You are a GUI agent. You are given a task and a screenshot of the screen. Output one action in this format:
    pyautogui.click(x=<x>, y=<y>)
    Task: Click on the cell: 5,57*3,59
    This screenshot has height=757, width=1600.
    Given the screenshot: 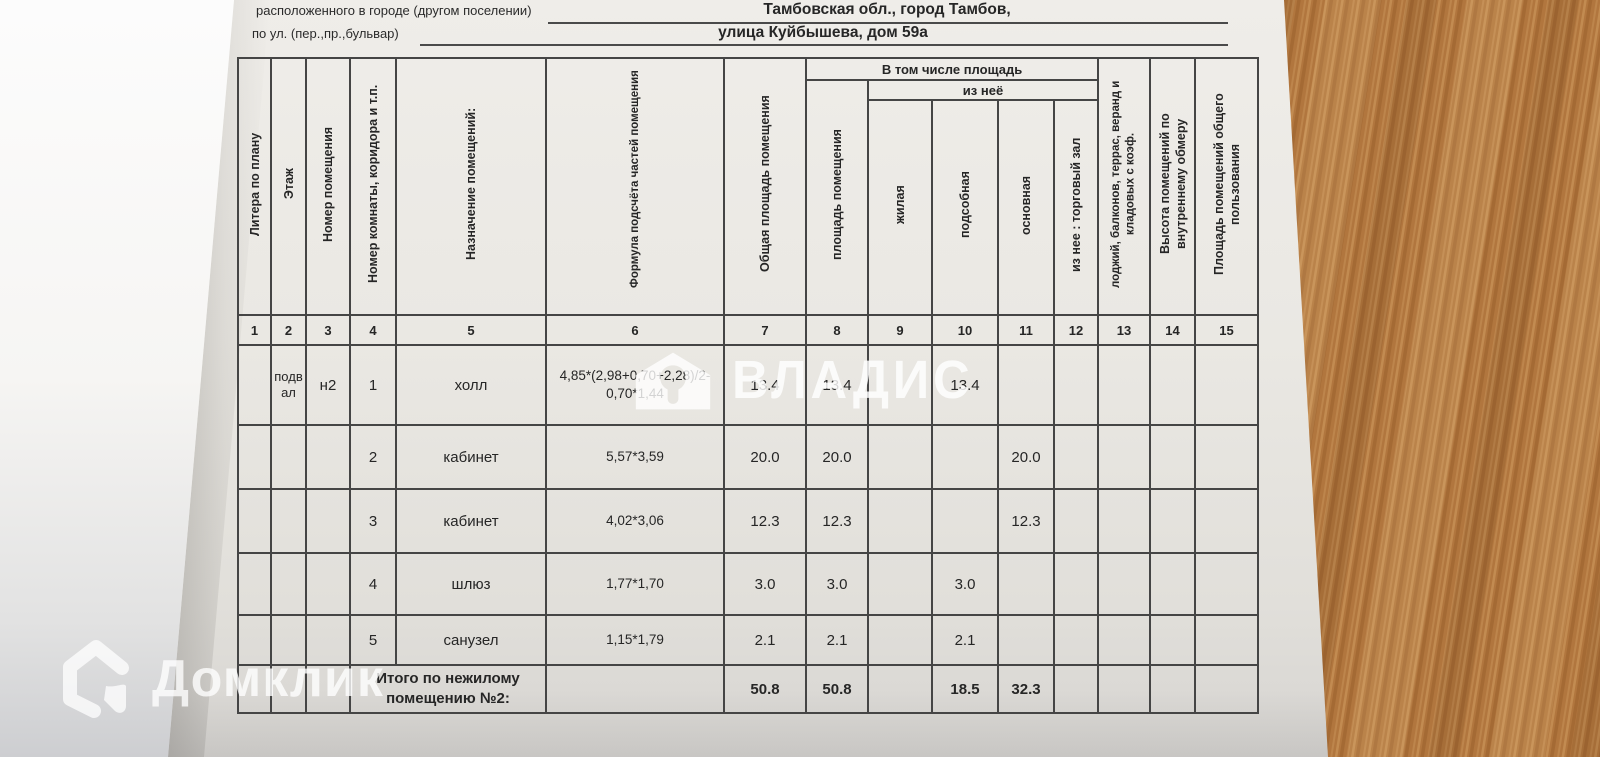 What is the action you would take?
    pyautogui.click(x=635, y=457)
    